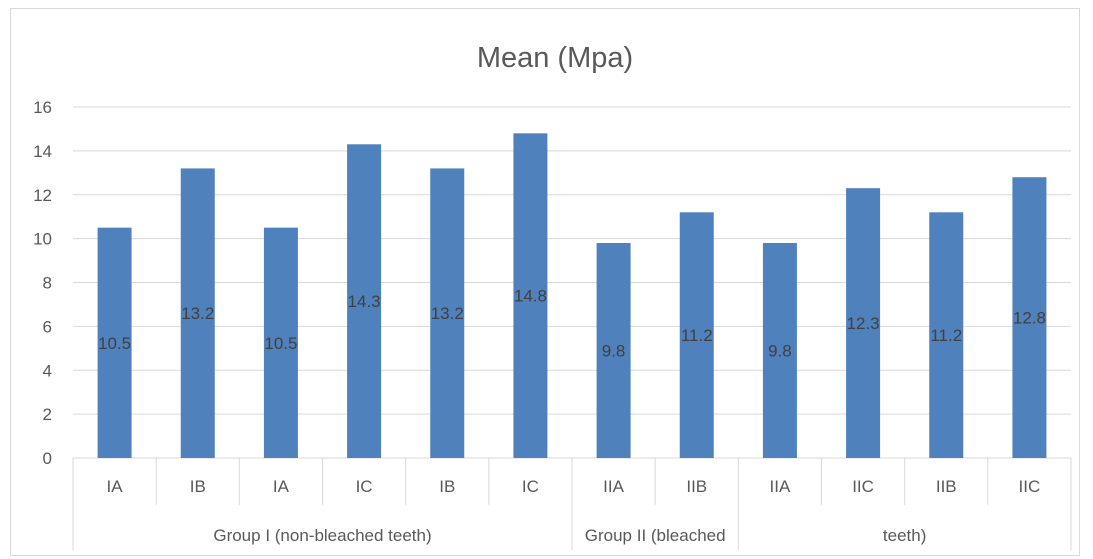 The height and width of the screenshot is (559, 1093). Describe the element at coordinates (42, 107) in the screenshot. I see `y-tick-label: 16` at that location.